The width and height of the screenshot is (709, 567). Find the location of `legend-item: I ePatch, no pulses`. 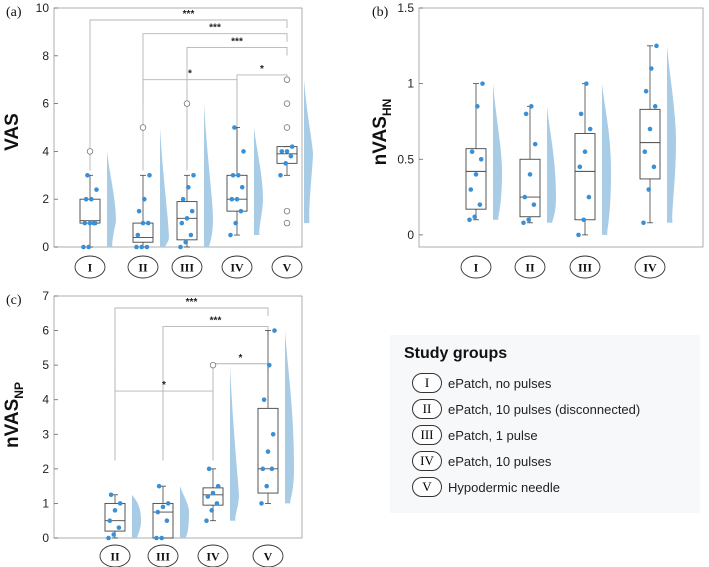

legend-item: I ePatch, no pulses is located at coordinates (481, 383).